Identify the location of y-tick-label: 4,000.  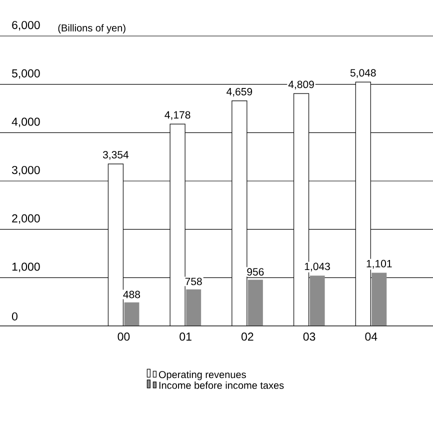
(26, 123).